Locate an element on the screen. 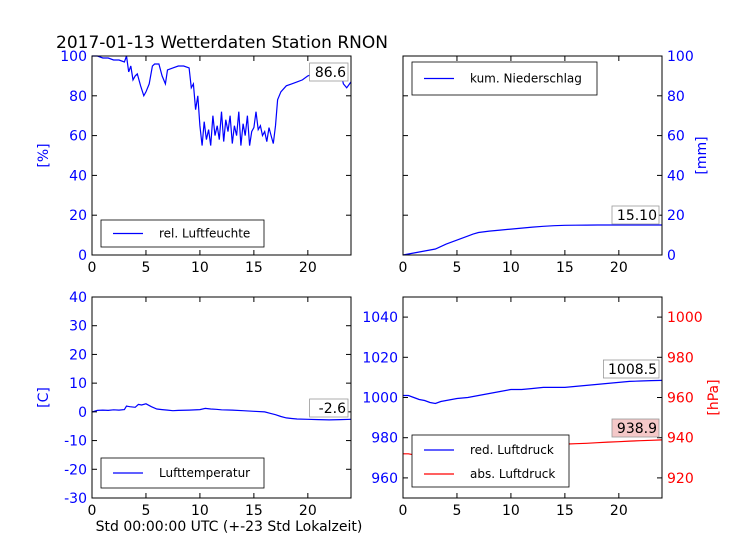  value-annotation-right-box is located at coordinates (635, 428).